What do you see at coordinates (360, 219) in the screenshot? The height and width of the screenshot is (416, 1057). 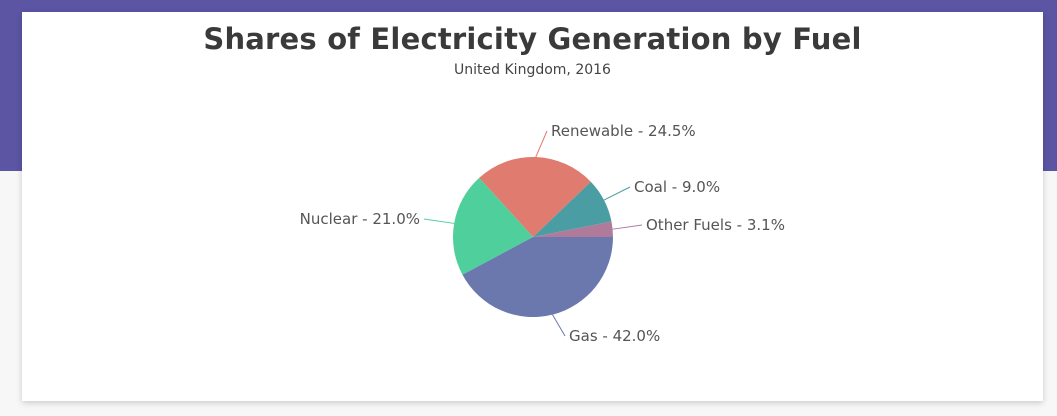 I see `slice-label-nuclear: Nuclear - 21.0%` at bounding box center [360, 219].